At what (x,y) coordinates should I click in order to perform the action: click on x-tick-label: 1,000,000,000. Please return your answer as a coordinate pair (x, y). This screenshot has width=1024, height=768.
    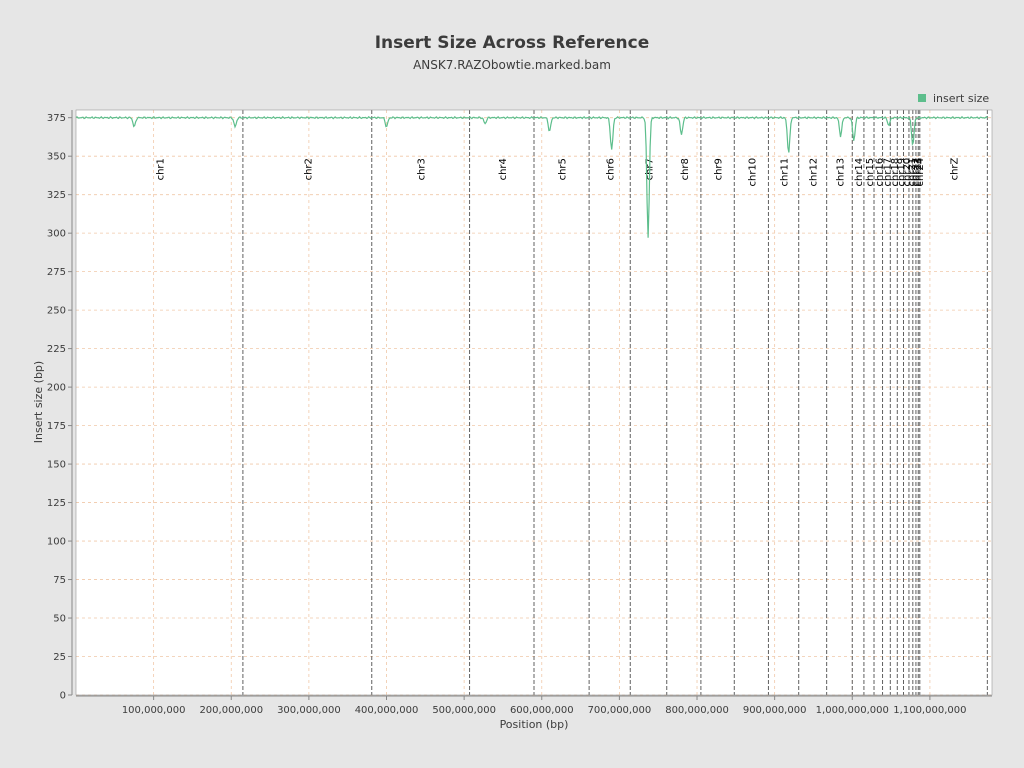
    Looking at the image, I should click on (852, 710).